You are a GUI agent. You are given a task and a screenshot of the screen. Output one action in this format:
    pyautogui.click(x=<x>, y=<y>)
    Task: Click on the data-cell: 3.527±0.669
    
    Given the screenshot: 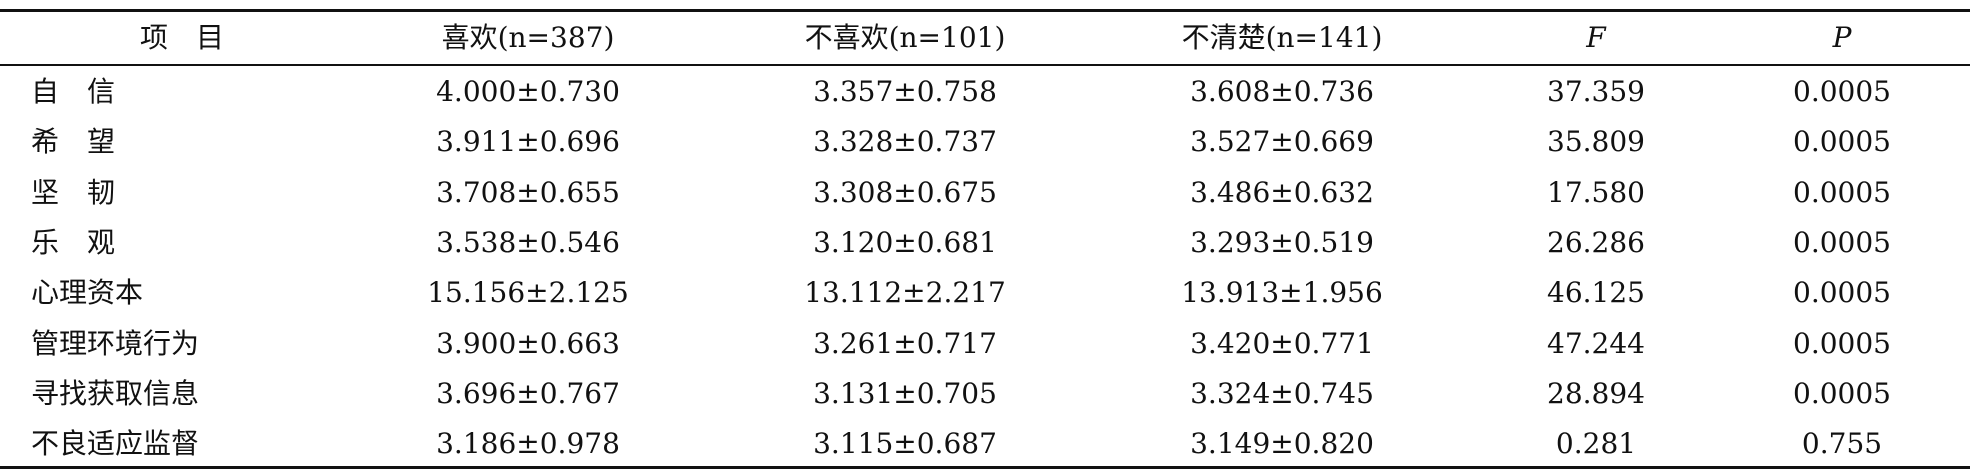 What is the action you would take?
    pyautogui.click(x=1282, y=142)
    